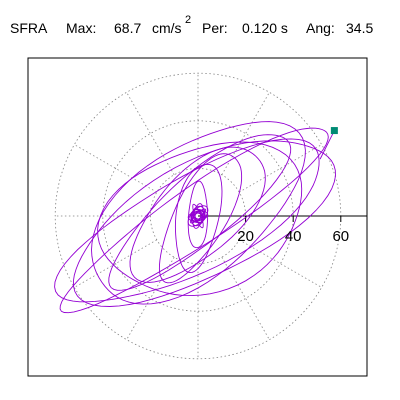  I want to click on max-unit: cm/s, so click(167, 28).